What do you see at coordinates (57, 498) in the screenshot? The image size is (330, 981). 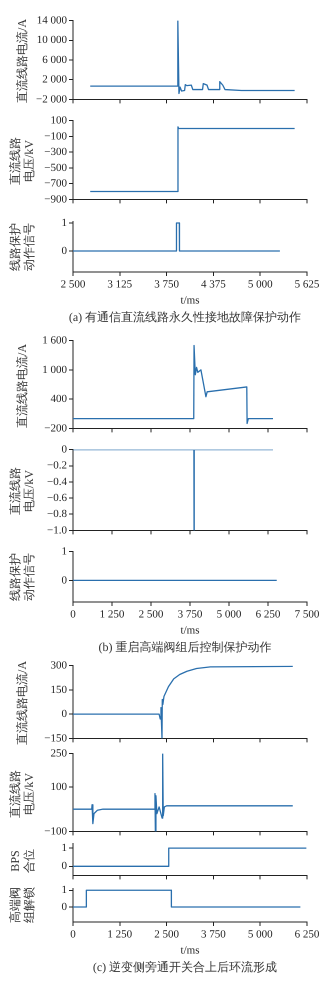 I see `y-tick-label: −0.6` at bounding box center [57, 498].